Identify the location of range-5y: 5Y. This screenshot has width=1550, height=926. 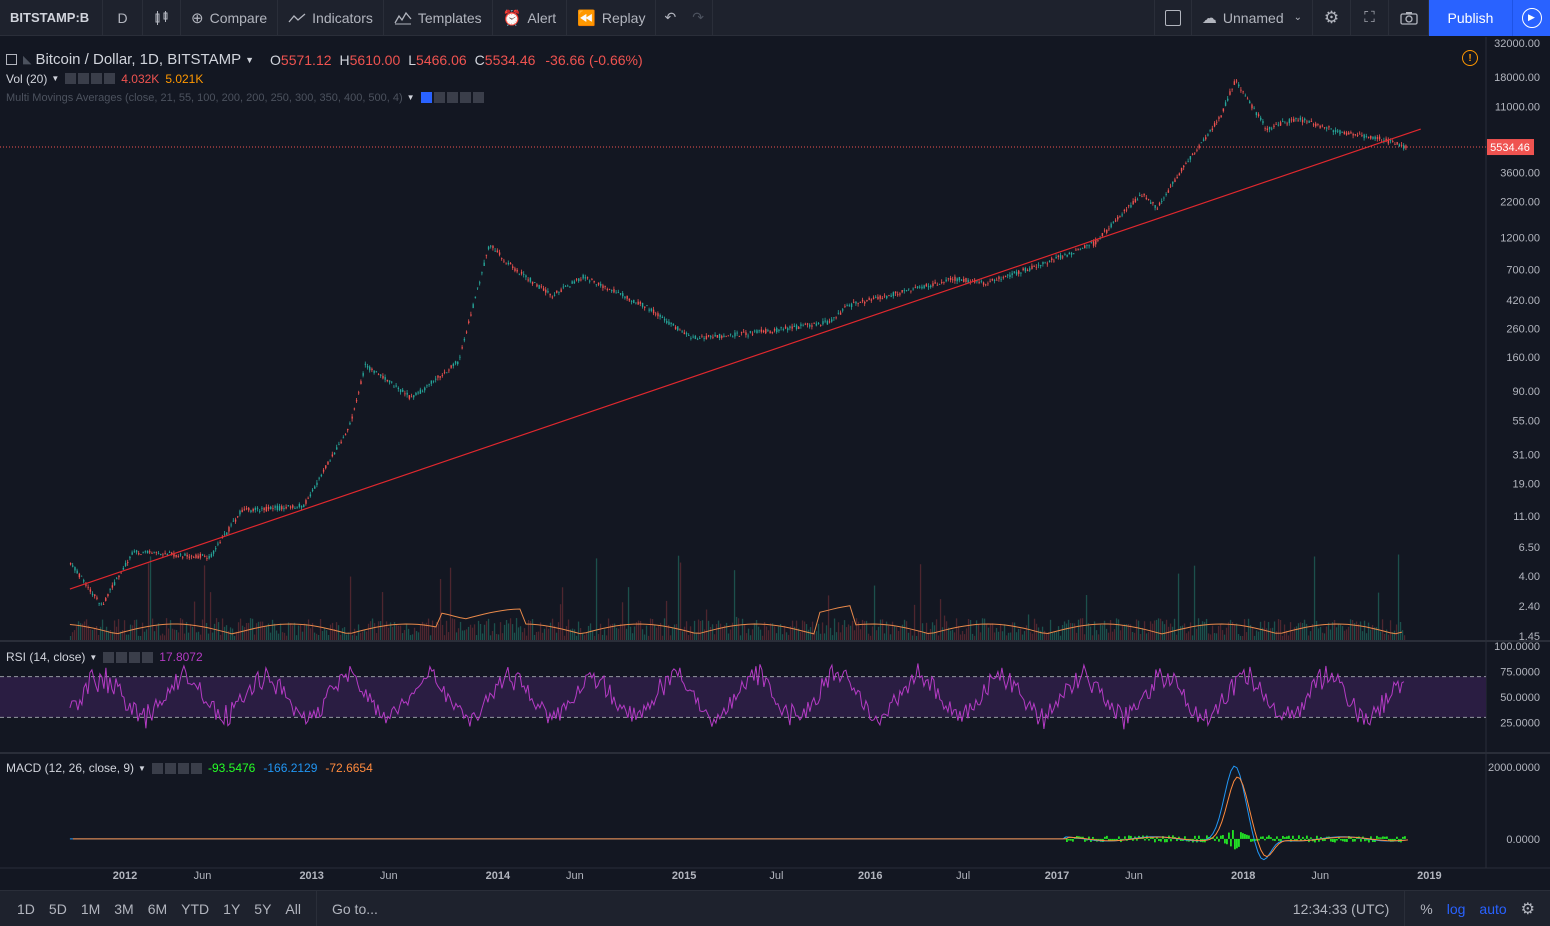
(263, 908).